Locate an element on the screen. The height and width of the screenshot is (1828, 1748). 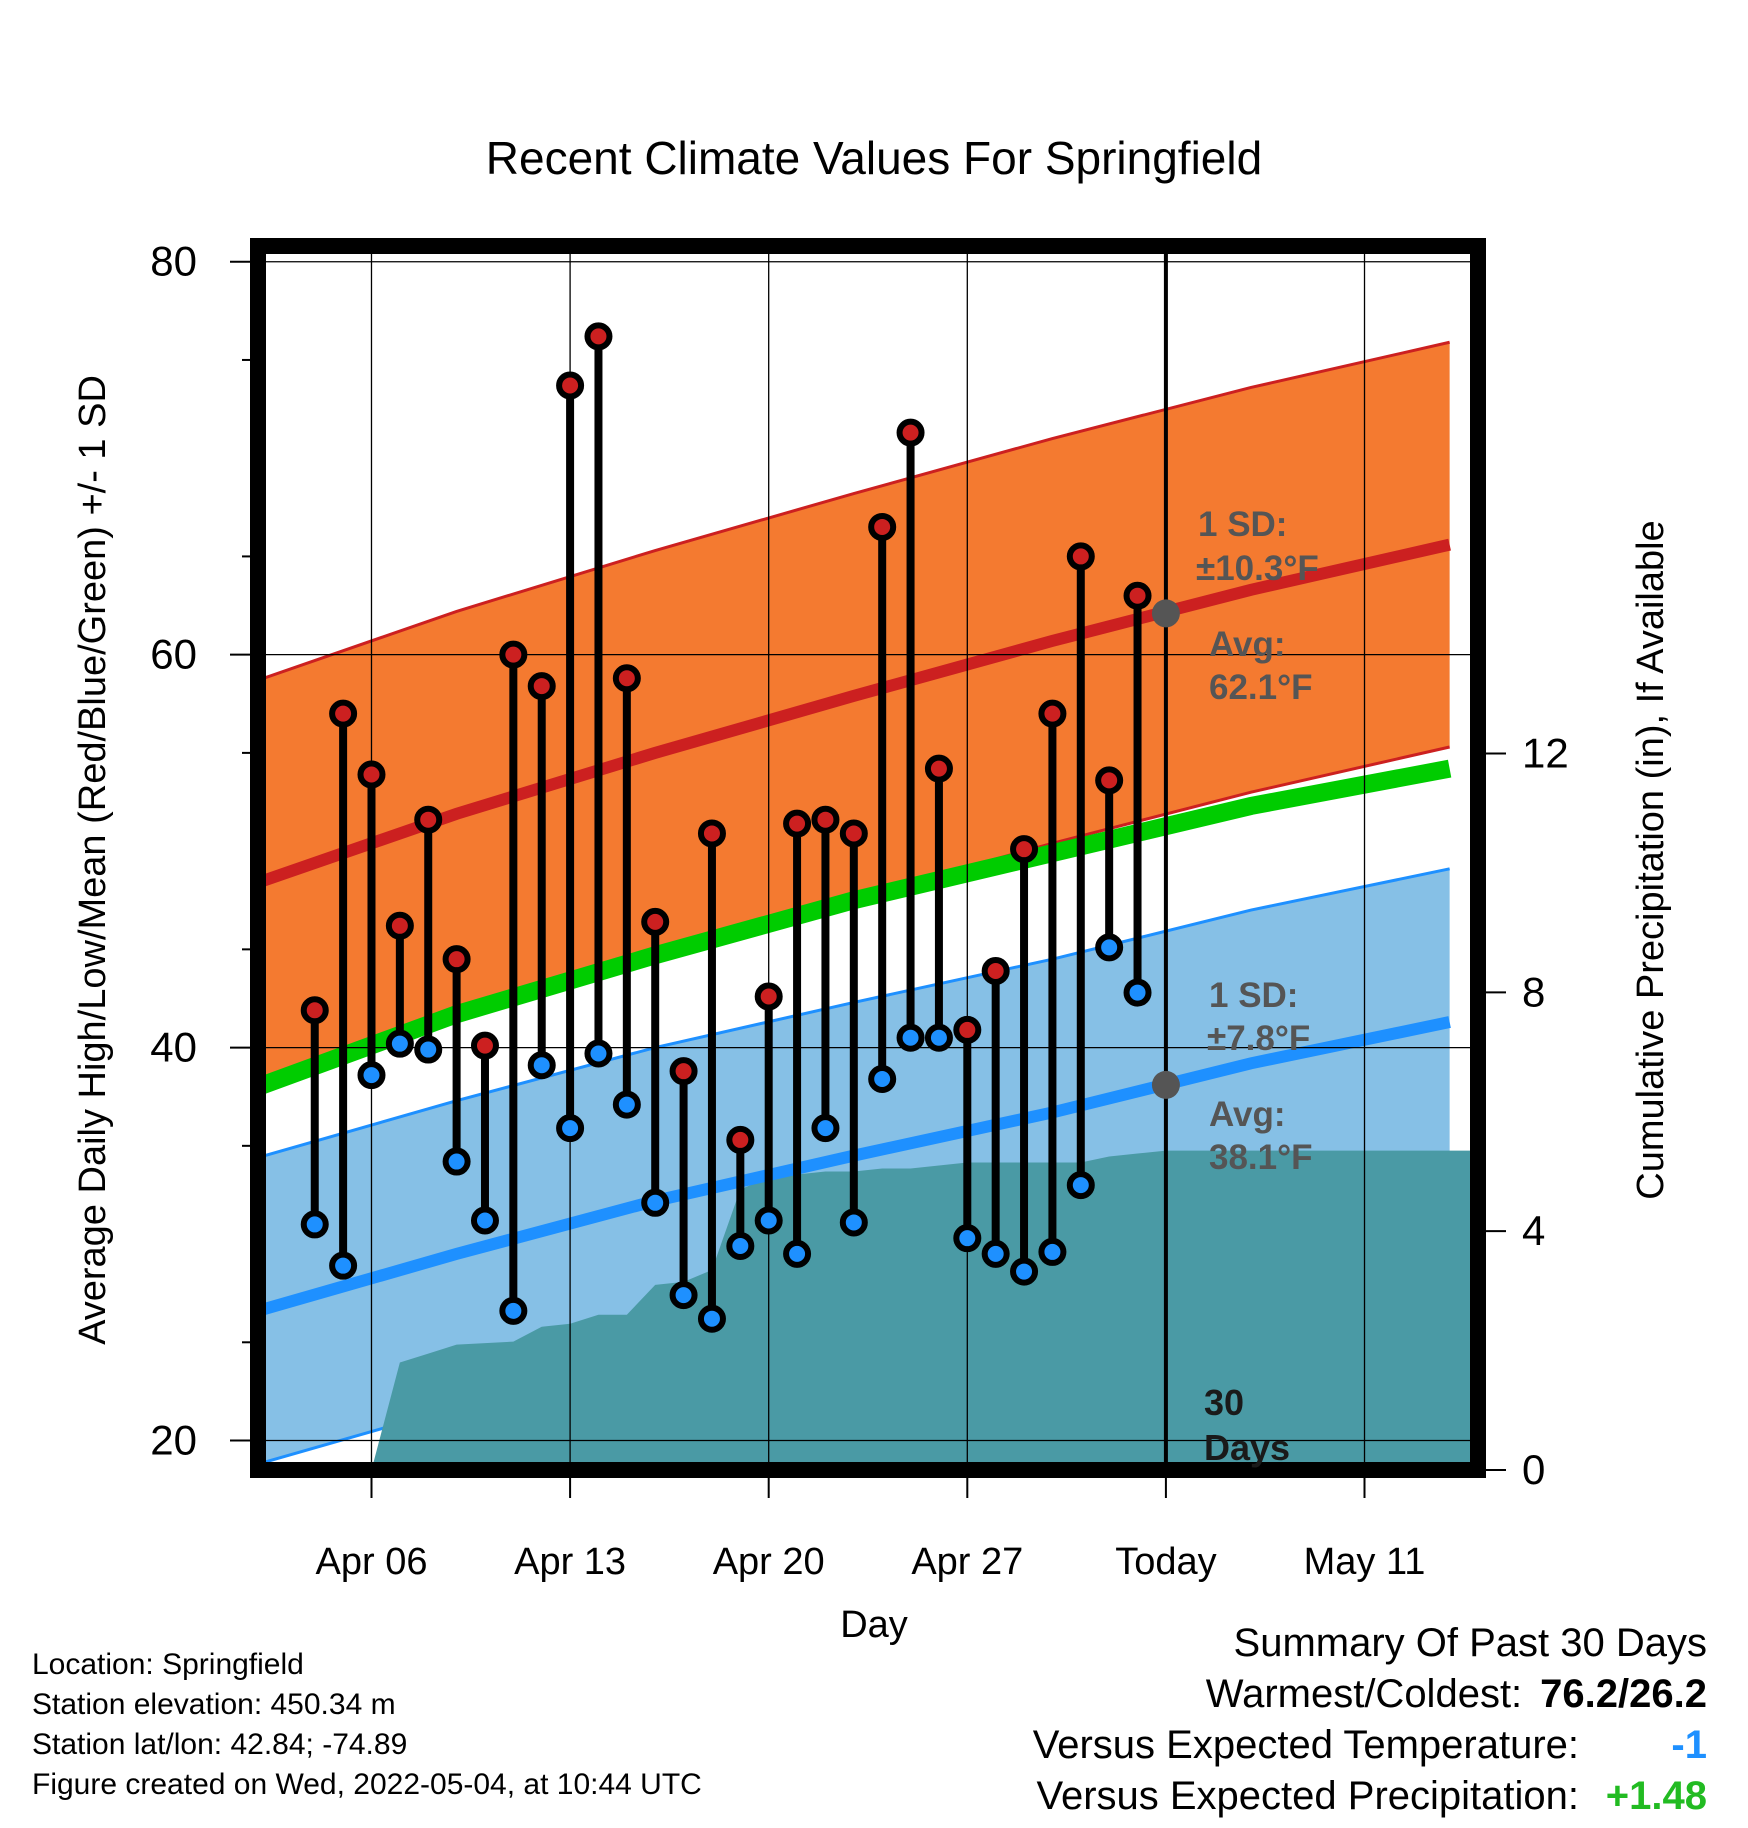
x-tick-label: Apr 27 is located at coordinates (967, 1562).